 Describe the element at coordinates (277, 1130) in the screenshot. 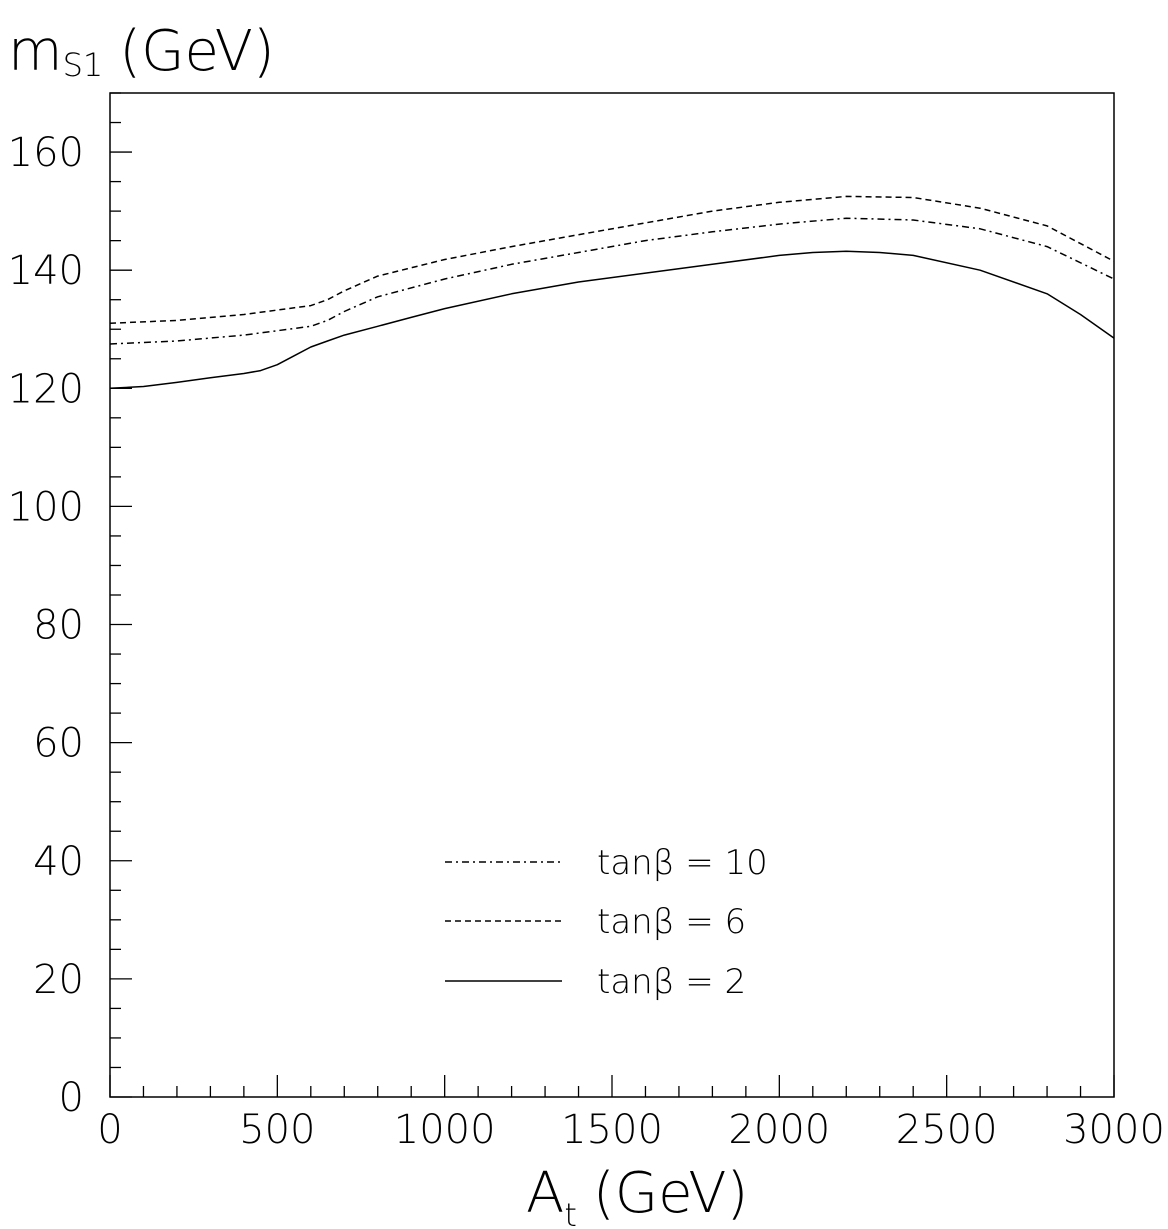

I see `x-tick-label: 500` at that location.